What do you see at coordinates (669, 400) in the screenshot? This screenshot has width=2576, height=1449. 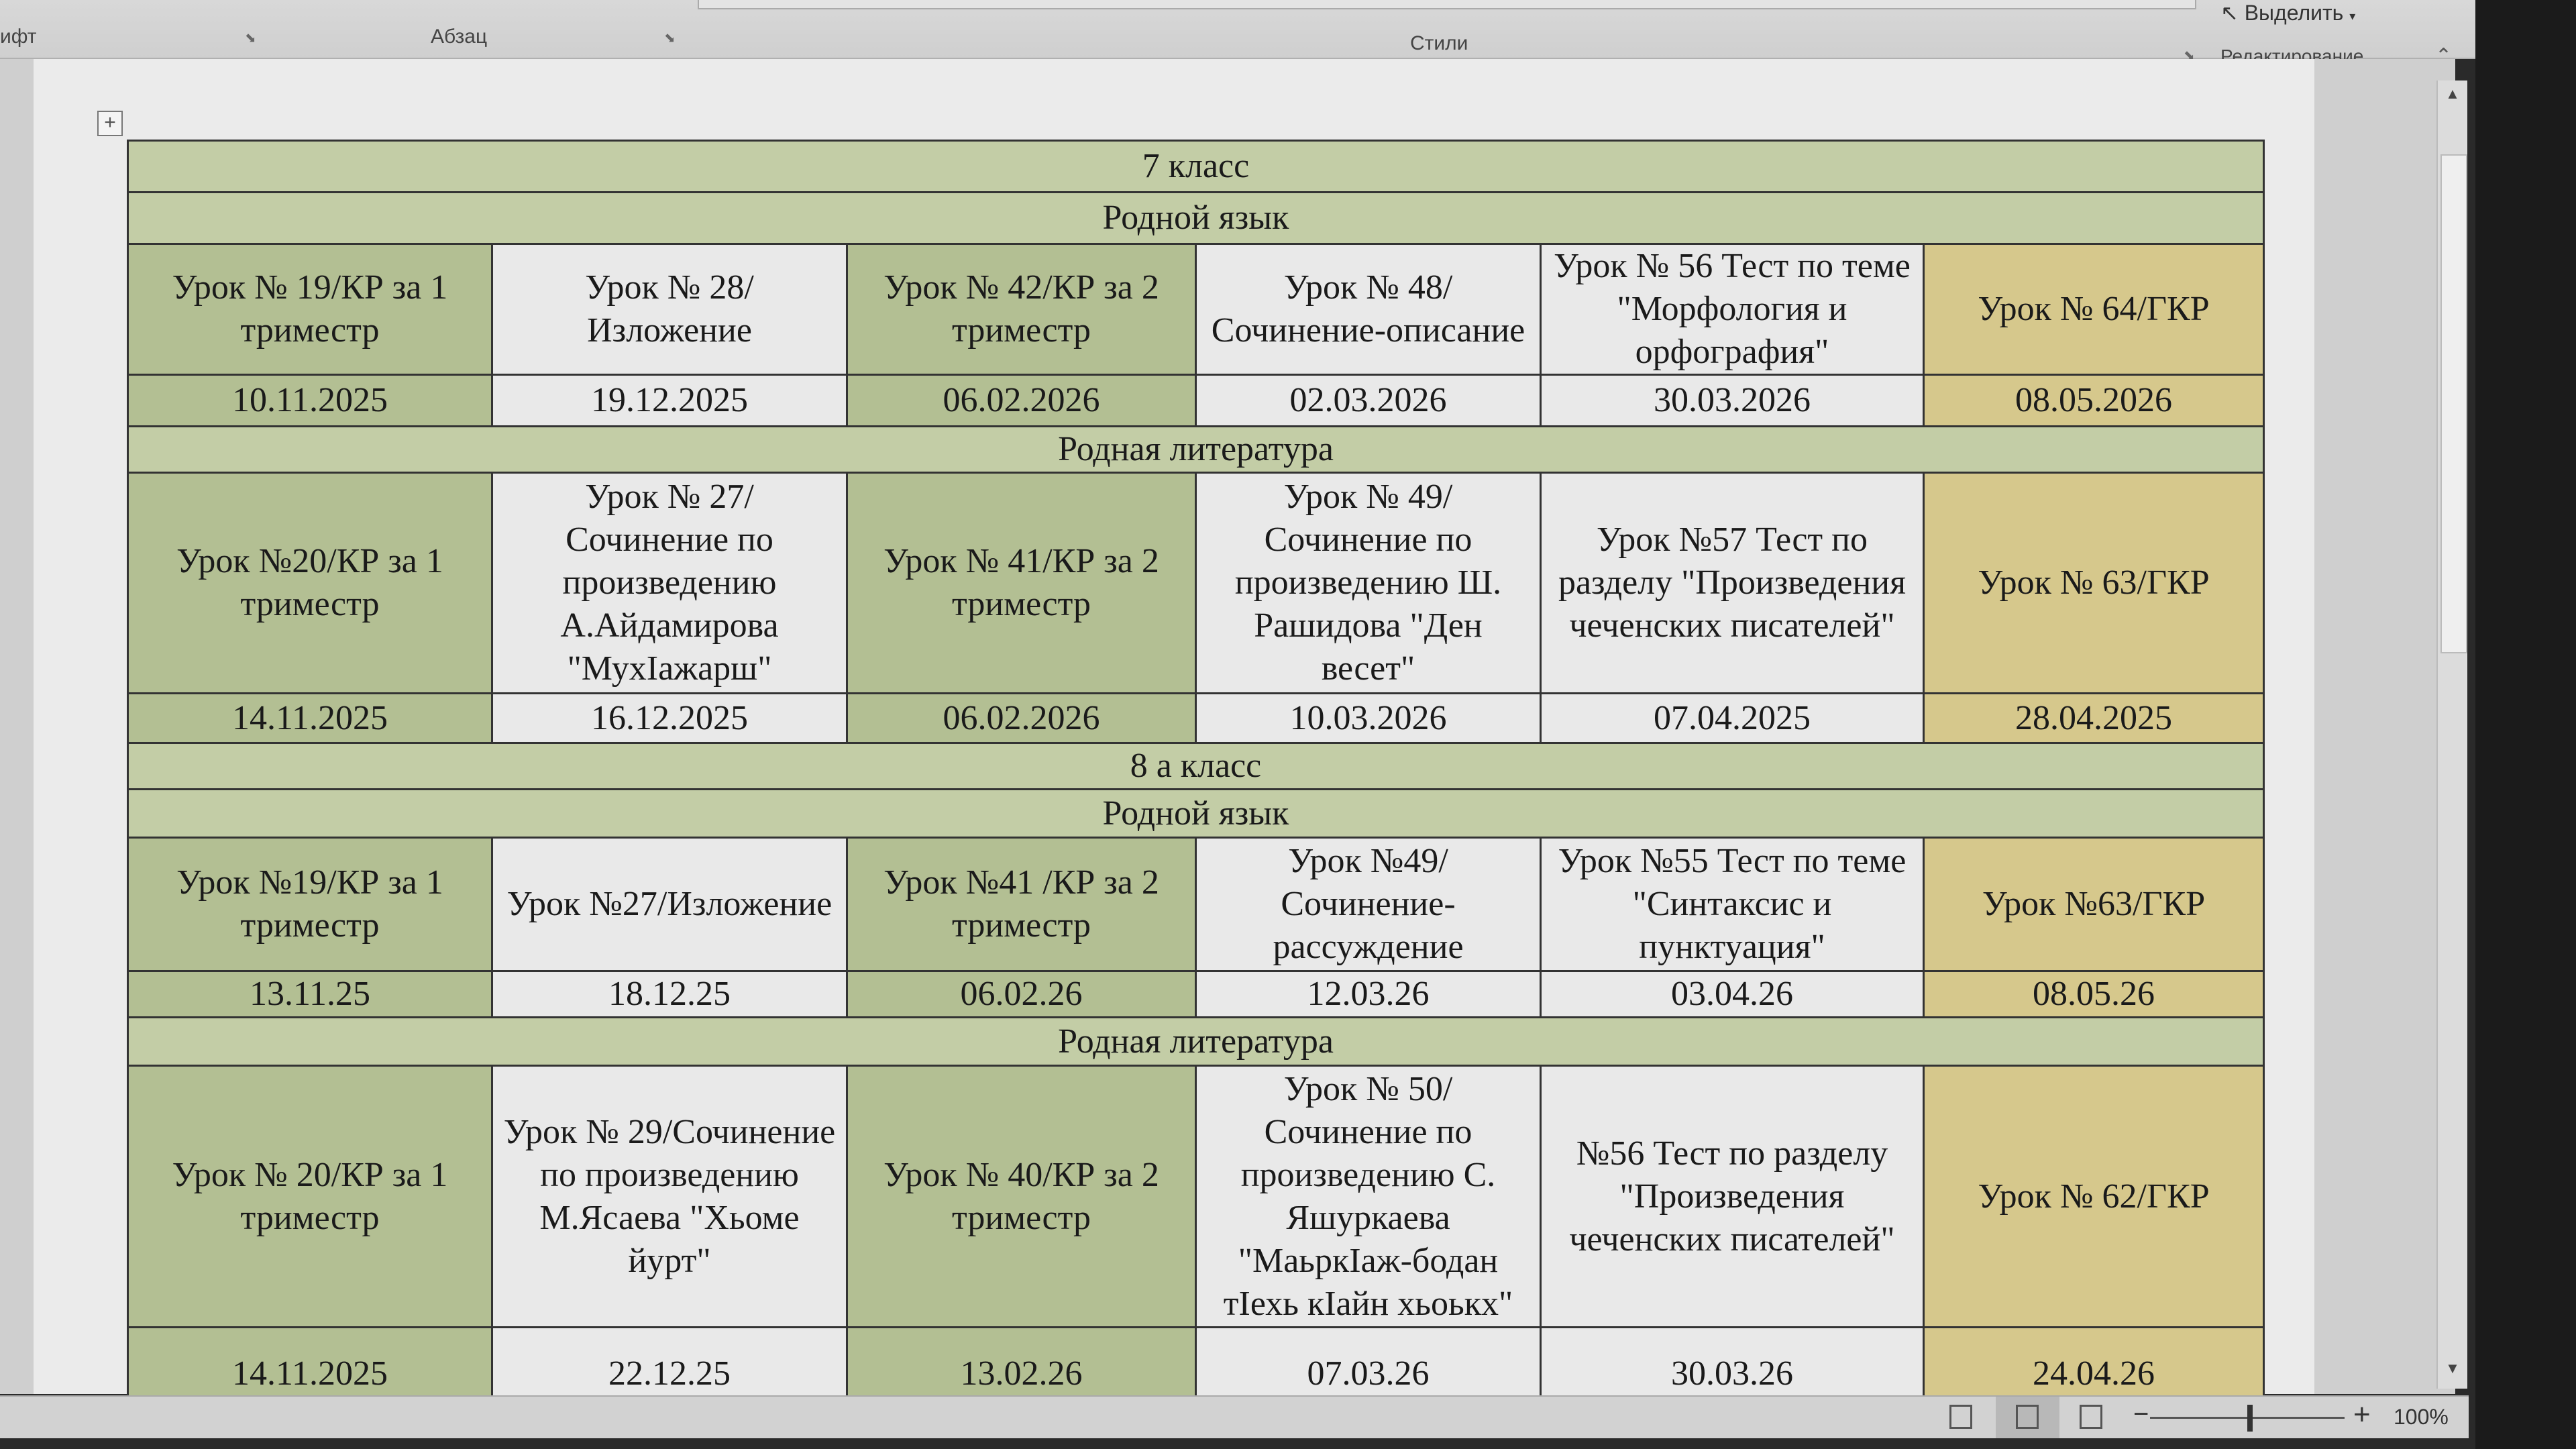 I see `date-cell: 19.12.2025` at bounding box center [669, 400].